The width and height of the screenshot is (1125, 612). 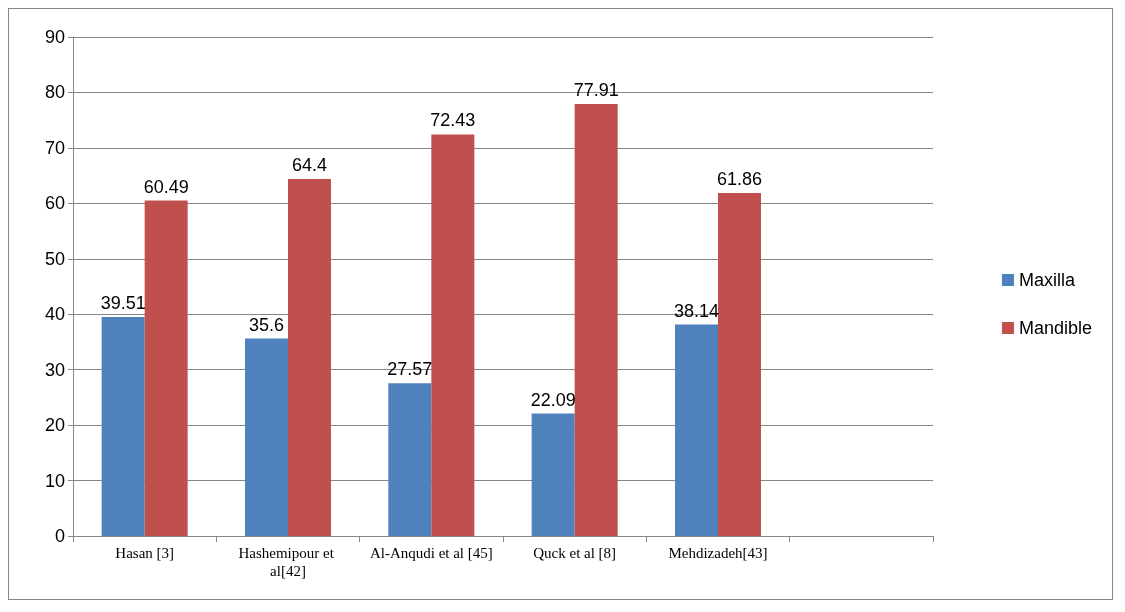 What do you see at coordinates (453, 120) in the screenshot?
I see `data-label: 72.43` at bounding box center [453, 120].